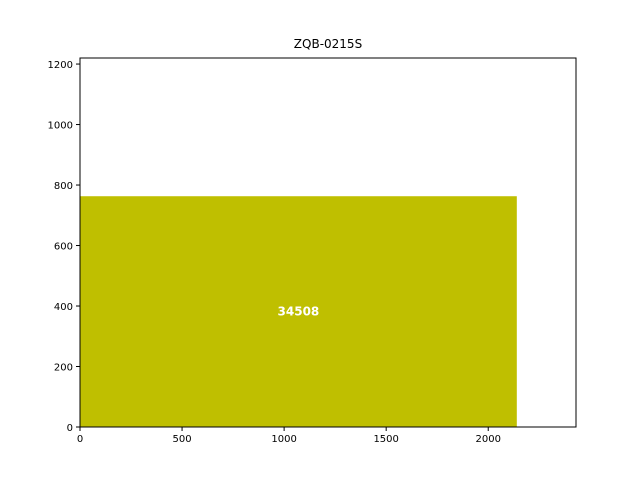 Image resolution: width=640 pixels, height=484 pixels. Describe the element at coordinates (283, 439) in the screenshot. I see `x-tick-label: 1000` at that location.